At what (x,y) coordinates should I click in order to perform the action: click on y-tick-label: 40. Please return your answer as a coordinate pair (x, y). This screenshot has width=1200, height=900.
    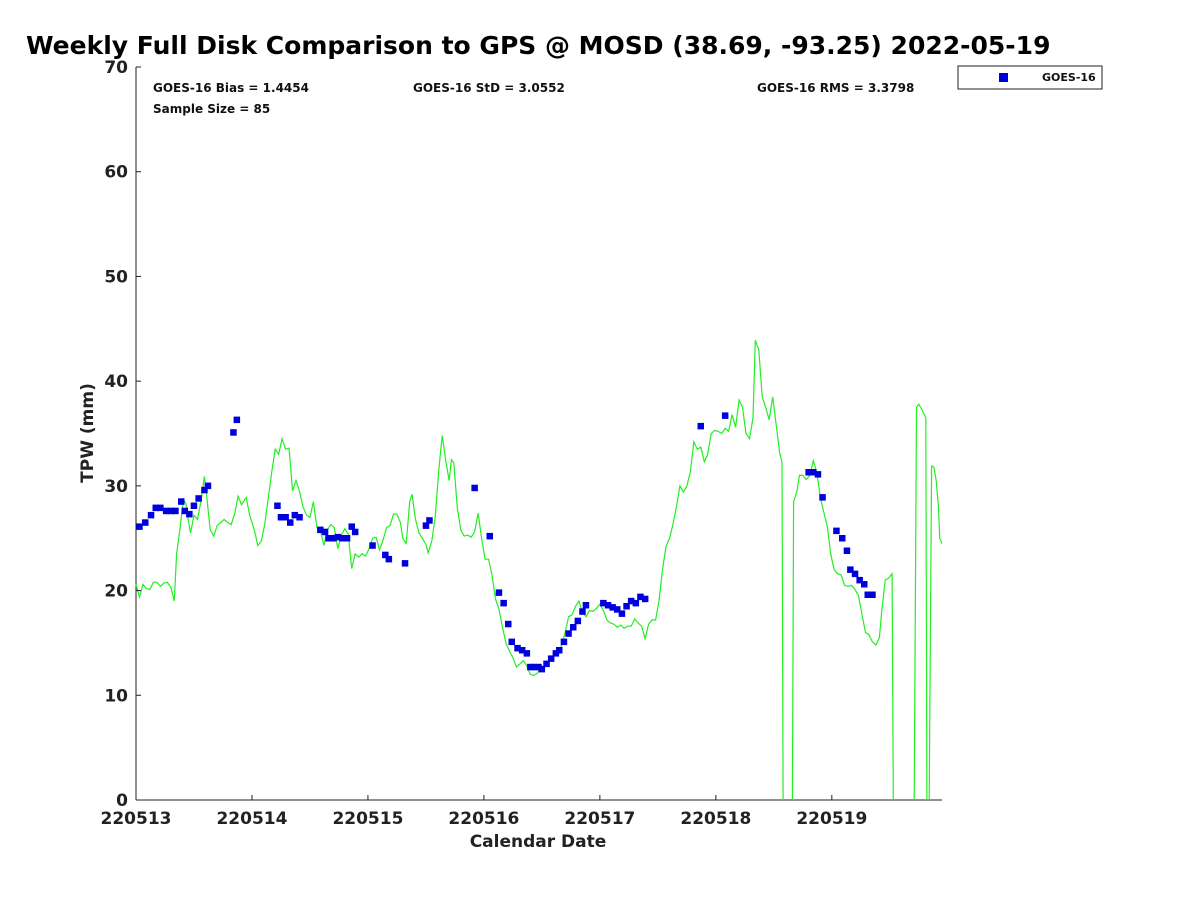
    Looking at the image, I should click on (116, 382).